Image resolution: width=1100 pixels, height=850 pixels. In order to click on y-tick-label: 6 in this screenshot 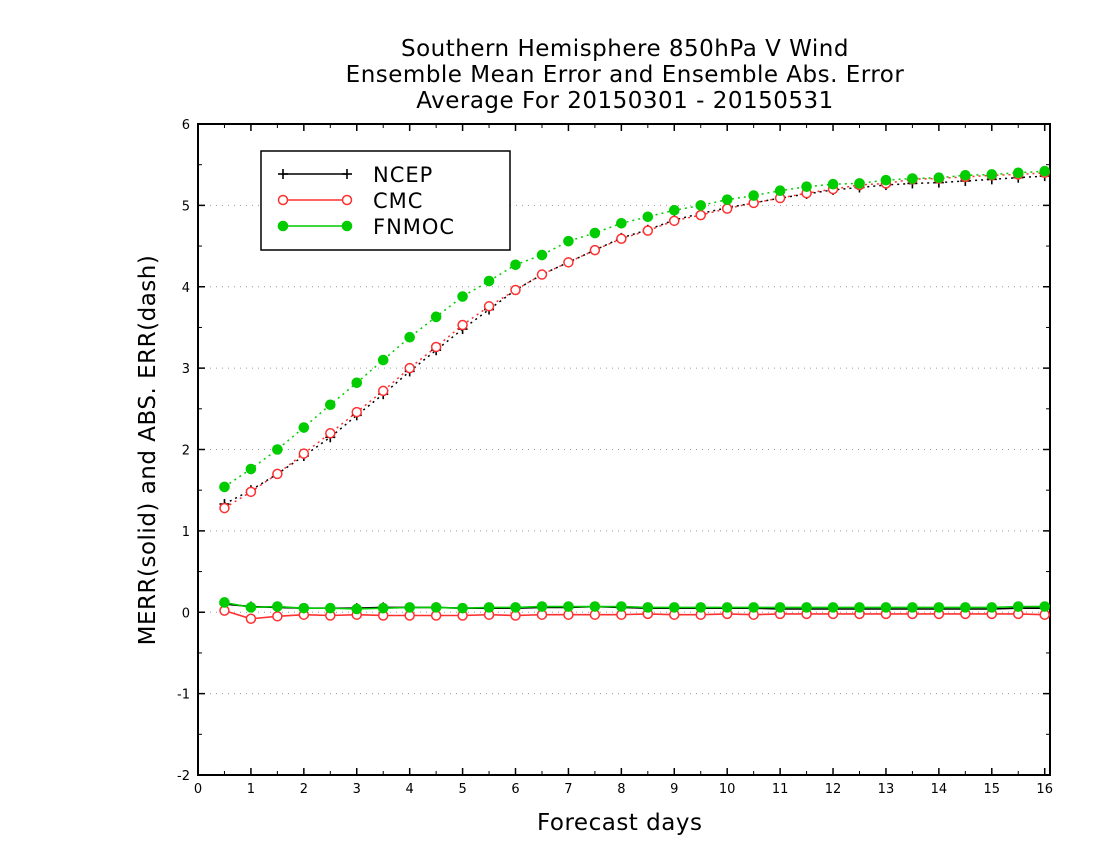, I will do `click(186, 125)`.